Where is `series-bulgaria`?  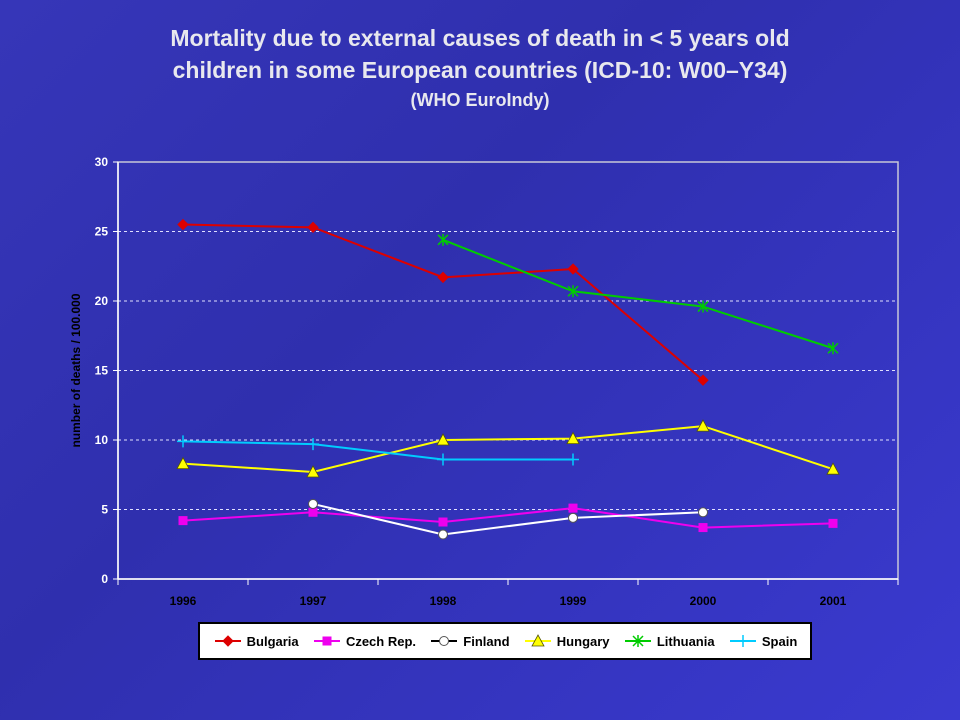
series-bulgaria is located at coordinates (443, 302).